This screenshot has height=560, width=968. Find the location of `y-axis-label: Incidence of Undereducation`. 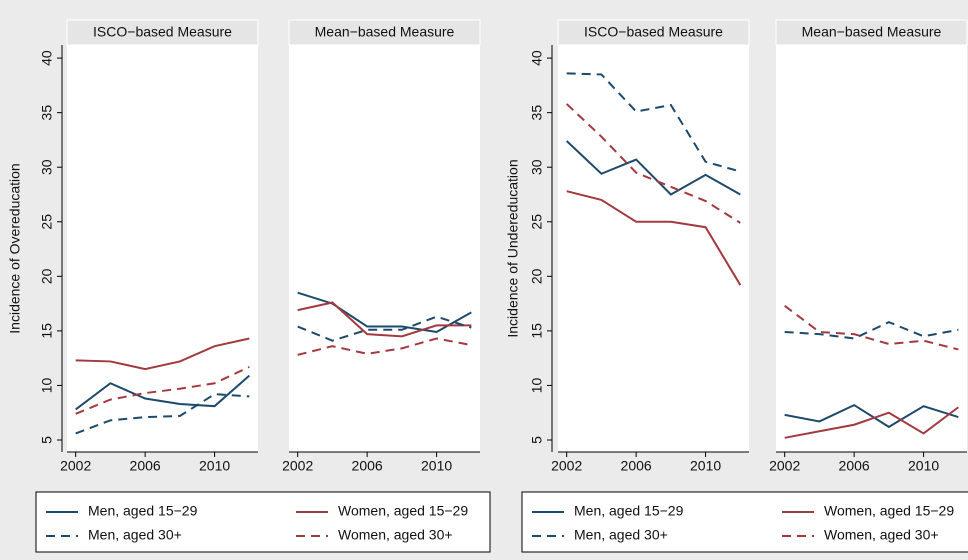

y-axis-label: Incidence of Undereducation is located at coordinates (513, 248).